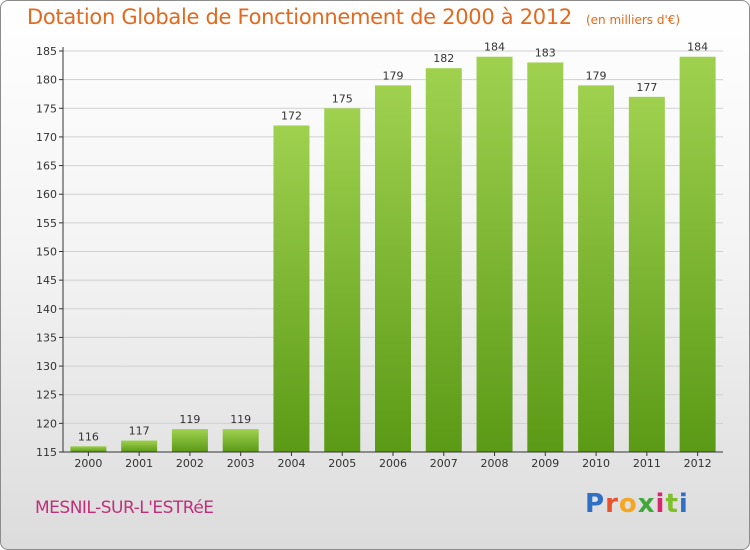 The height and width of the screenshot is (550, 750). I want to click on bar-2012, so click(697, 254).